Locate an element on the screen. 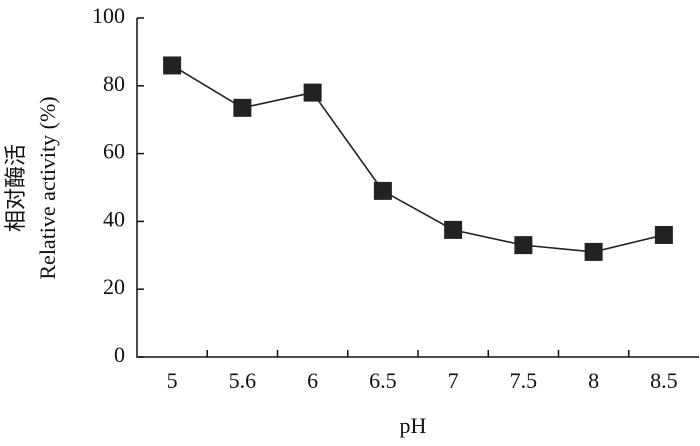 The height and width of the screenshot is (446, 700). x-tick-label: 5.6 is located at coordinates (243, 380).